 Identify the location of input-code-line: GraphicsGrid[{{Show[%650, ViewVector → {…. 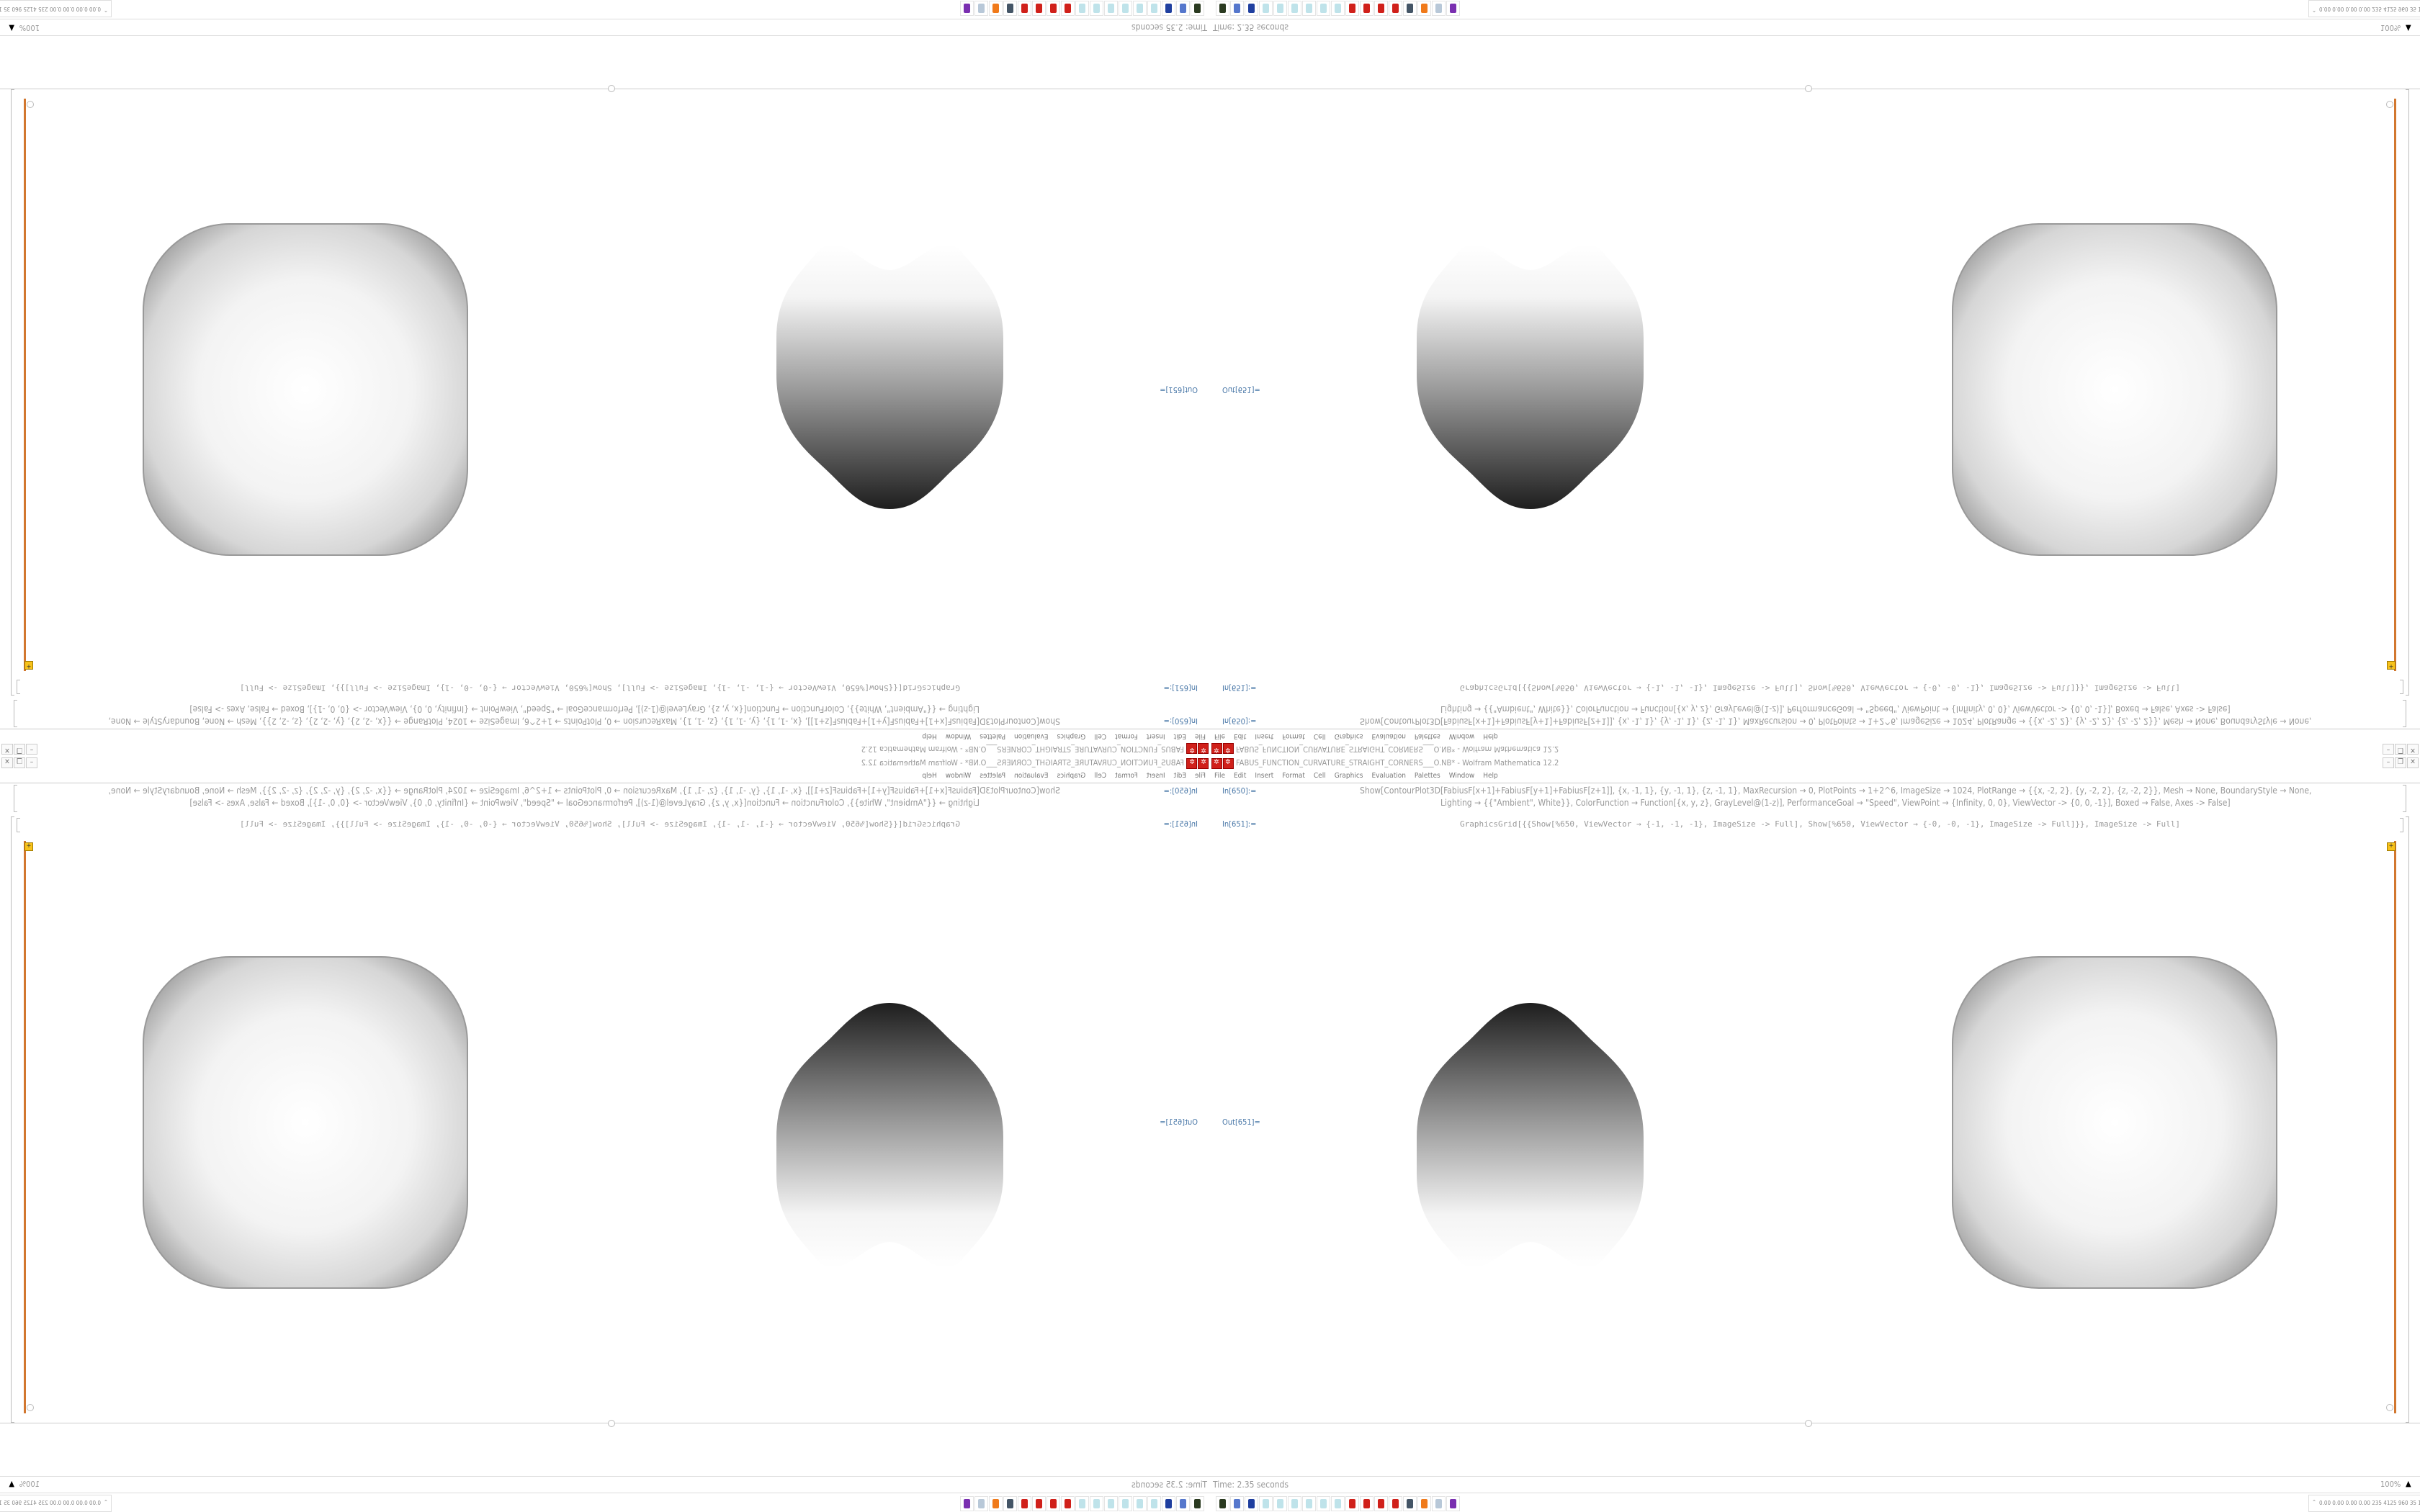
(599, 824).